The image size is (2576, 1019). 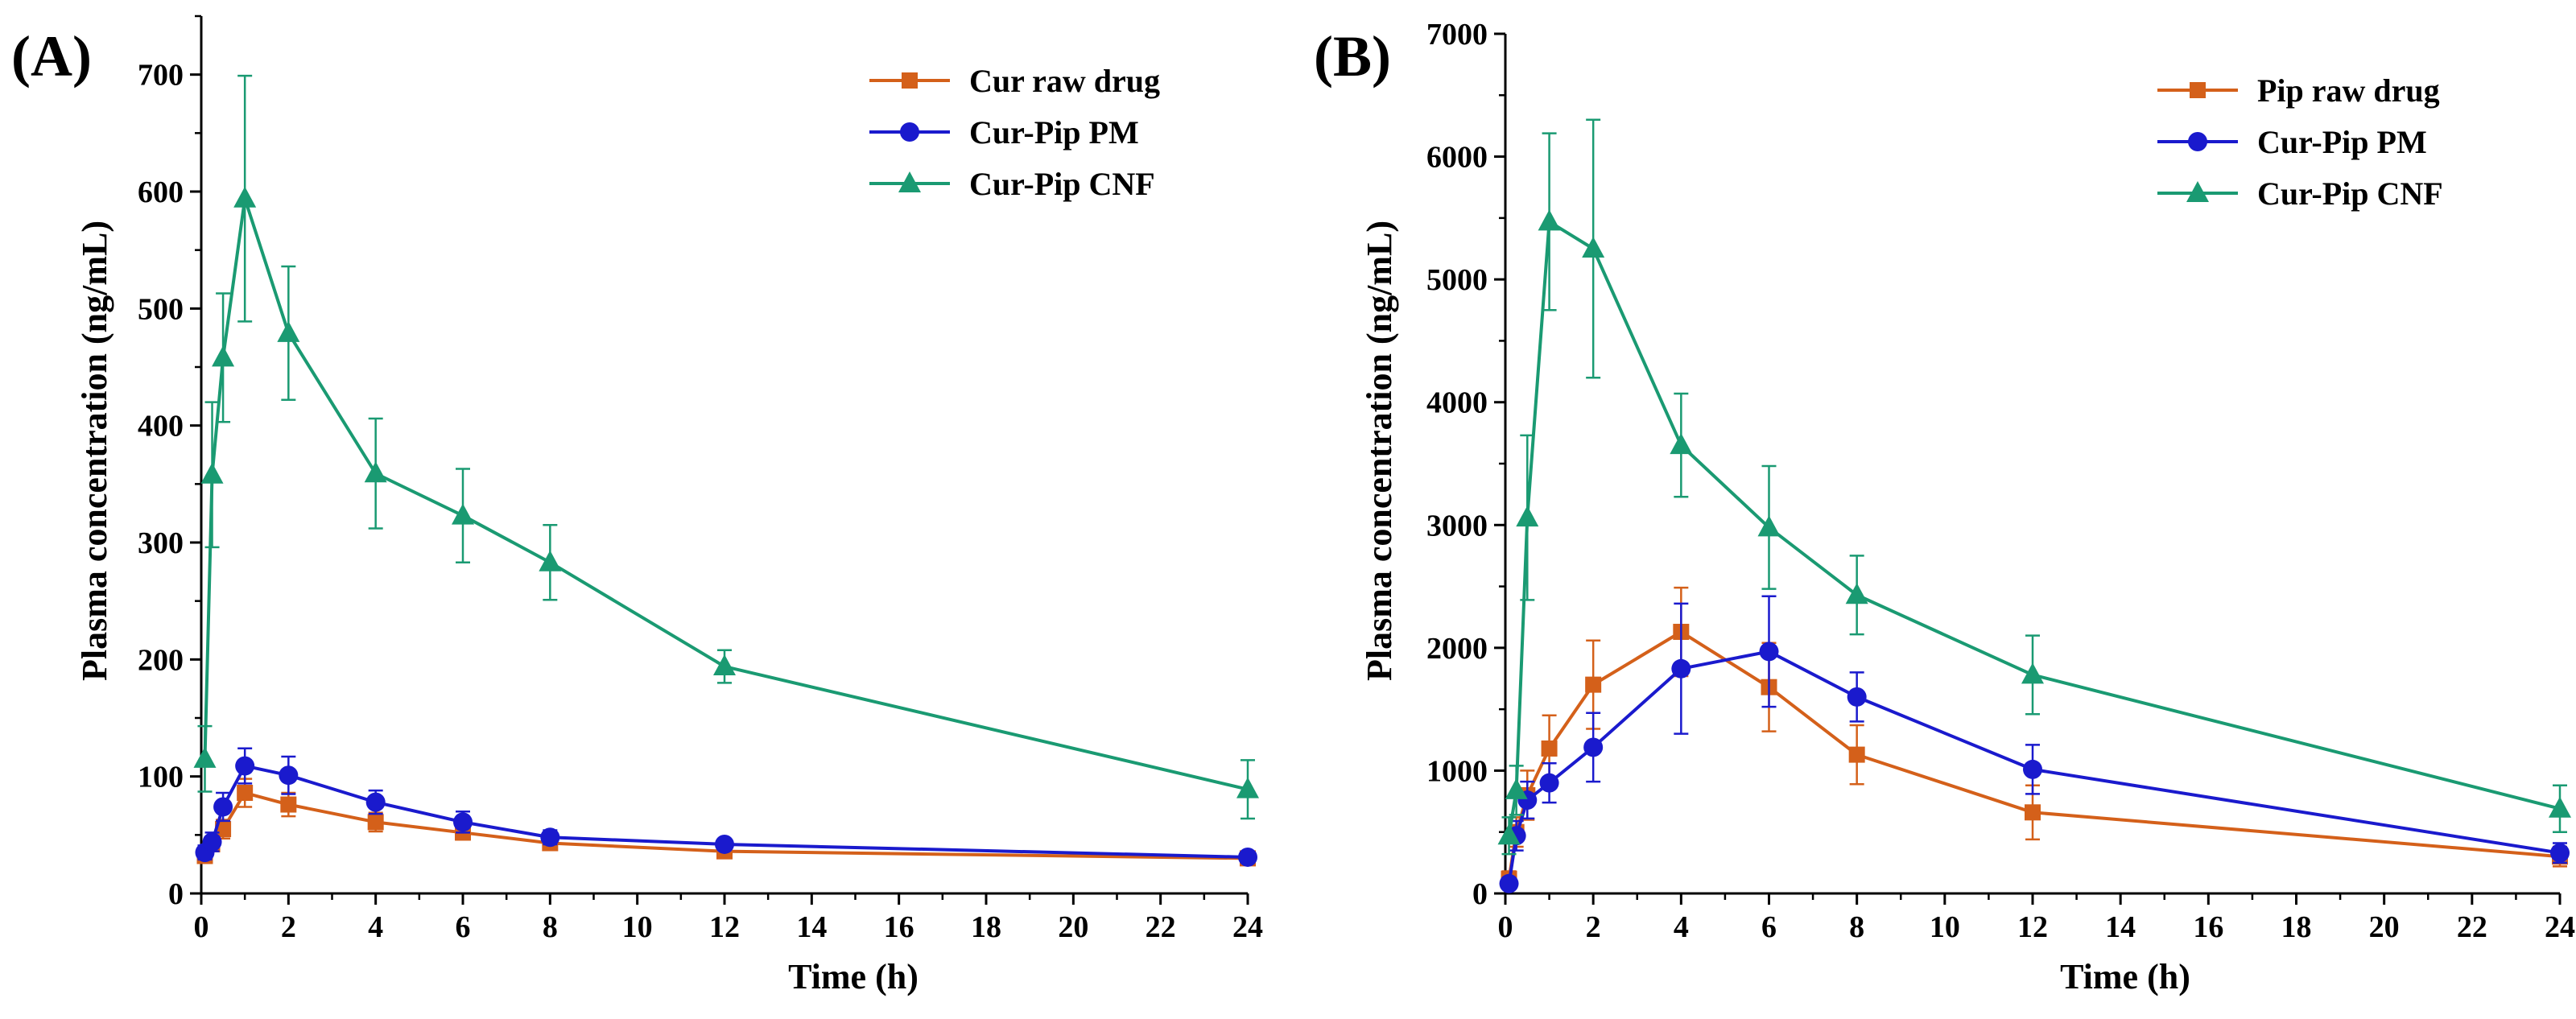 What do you see at coordinates (2472, 927) in the screenshot?
I see `panel-b-x-tick-label: 22` at bounding box center [2472, 927].